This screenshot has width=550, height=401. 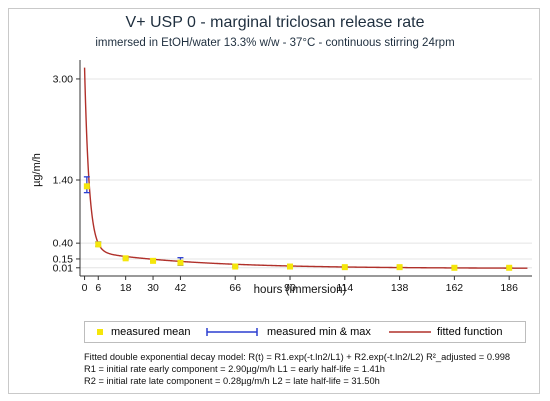 I want to click on legend-item-minmax: measured min & max, so click(x=293, y=332).